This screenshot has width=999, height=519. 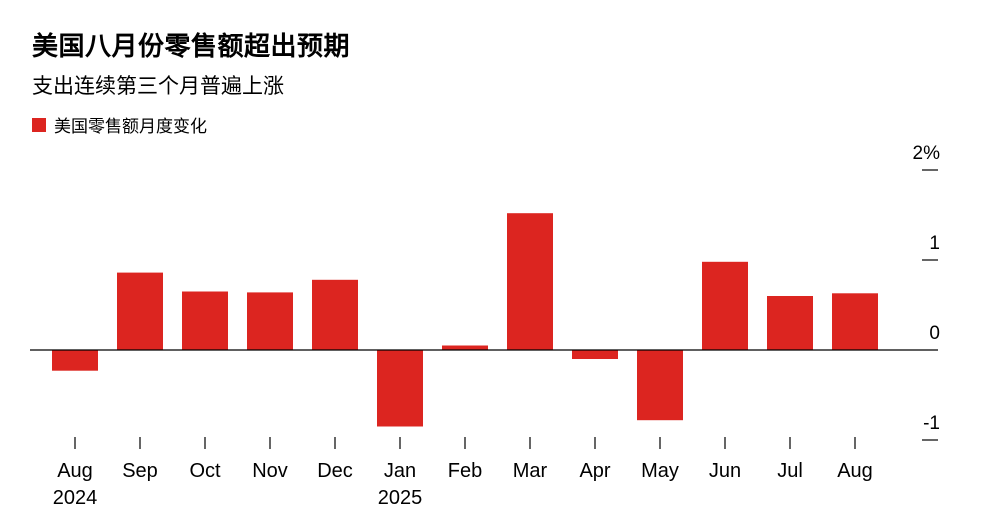 I want to click on x-tick-label: Oct, so click(x=205, y=471).